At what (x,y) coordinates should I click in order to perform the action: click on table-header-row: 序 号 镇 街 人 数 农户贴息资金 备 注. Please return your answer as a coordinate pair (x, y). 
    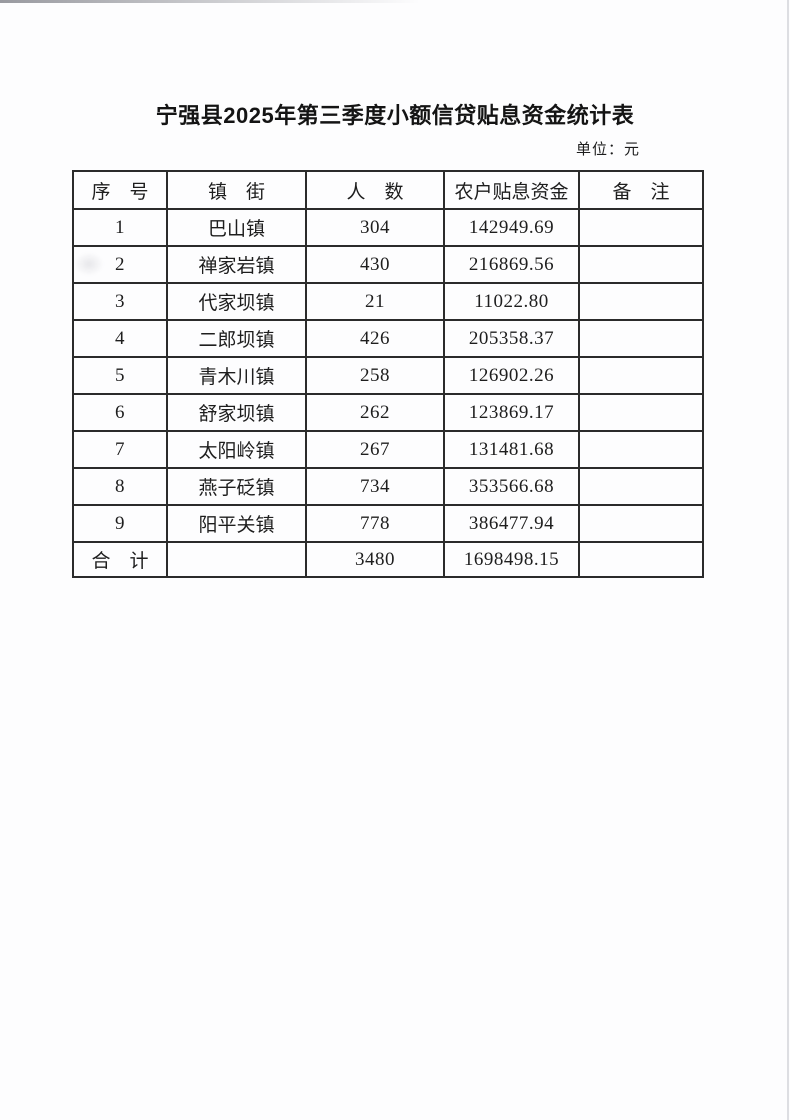
    Looking at the image, I should click on (388, 190).